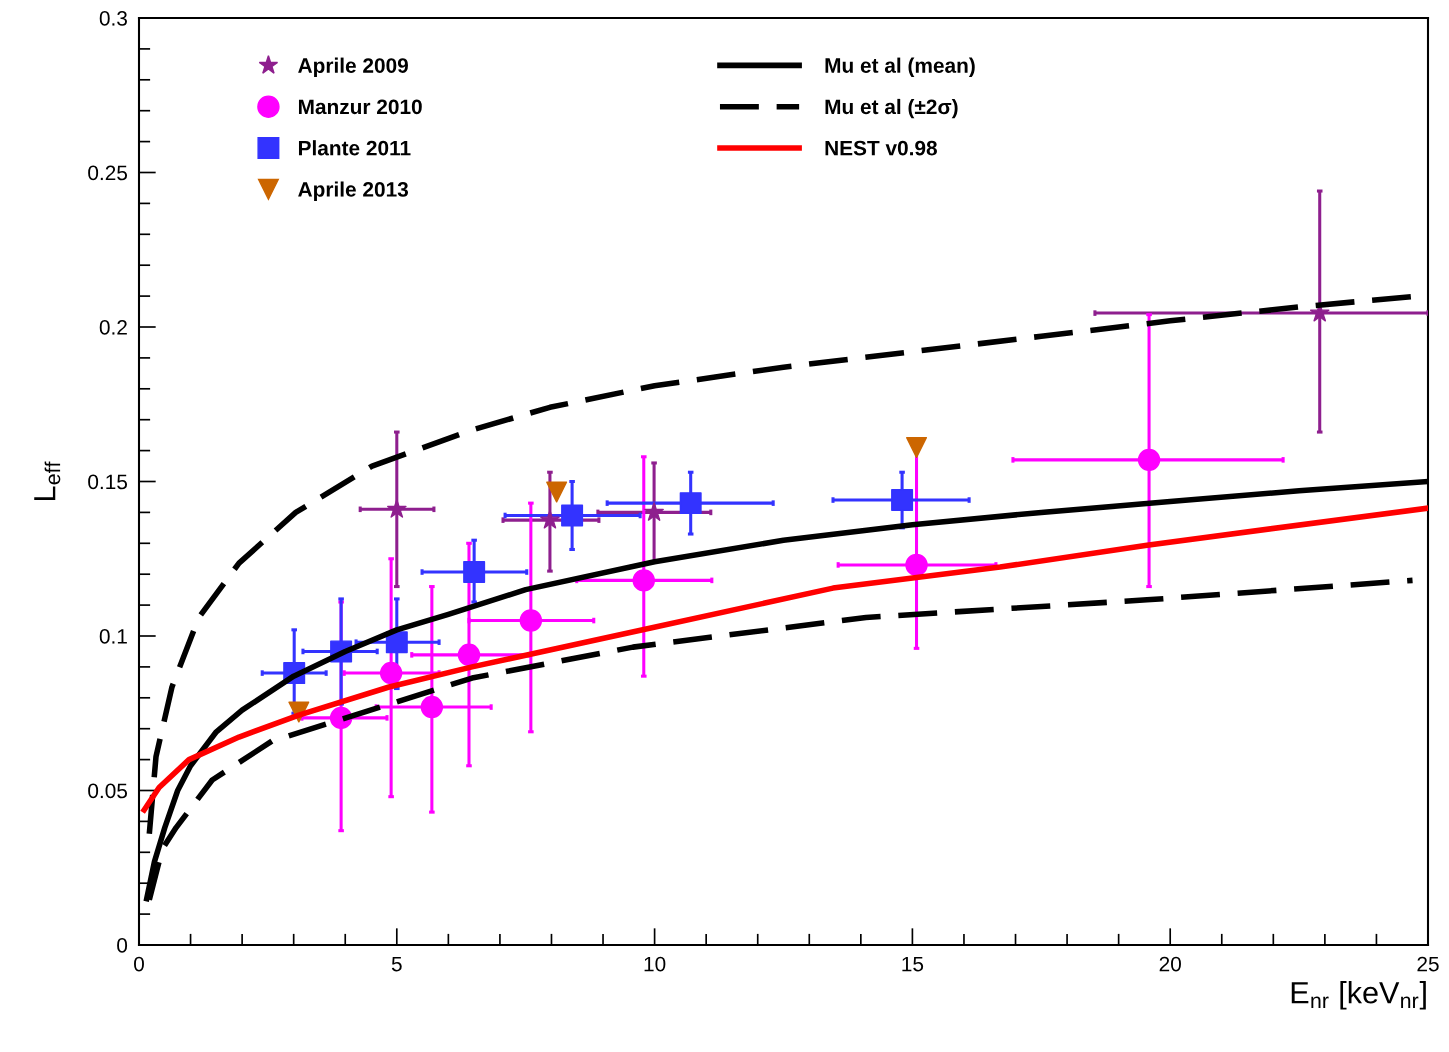  What do you see at coordinates (891, 108) in the screenshot?
I see `legend-label: Mu et al (±2σ)` at bounding box center [891, 108].